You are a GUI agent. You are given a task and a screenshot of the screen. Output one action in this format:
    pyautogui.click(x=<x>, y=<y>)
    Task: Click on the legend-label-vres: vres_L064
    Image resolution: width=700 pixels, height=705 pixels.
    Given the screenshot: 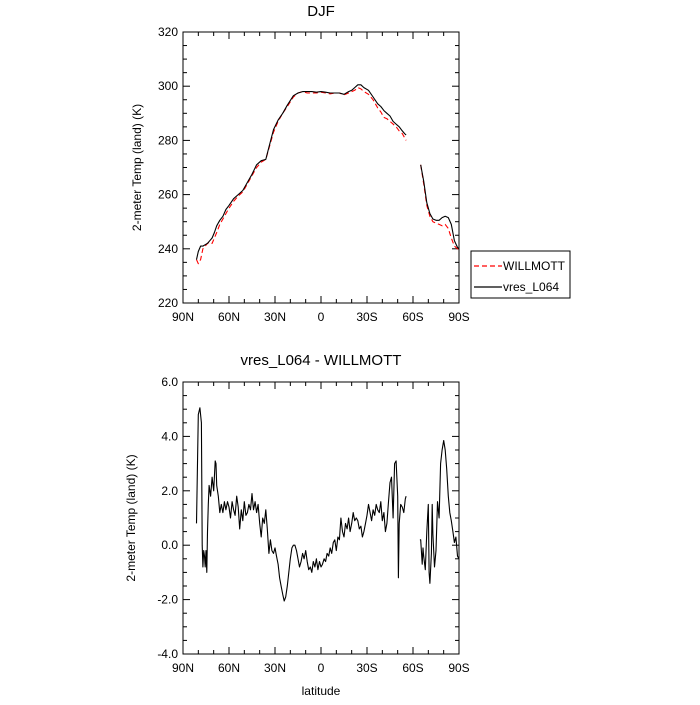 What is the action you would take?
    pyautogui.click(x=531, y=287)
    